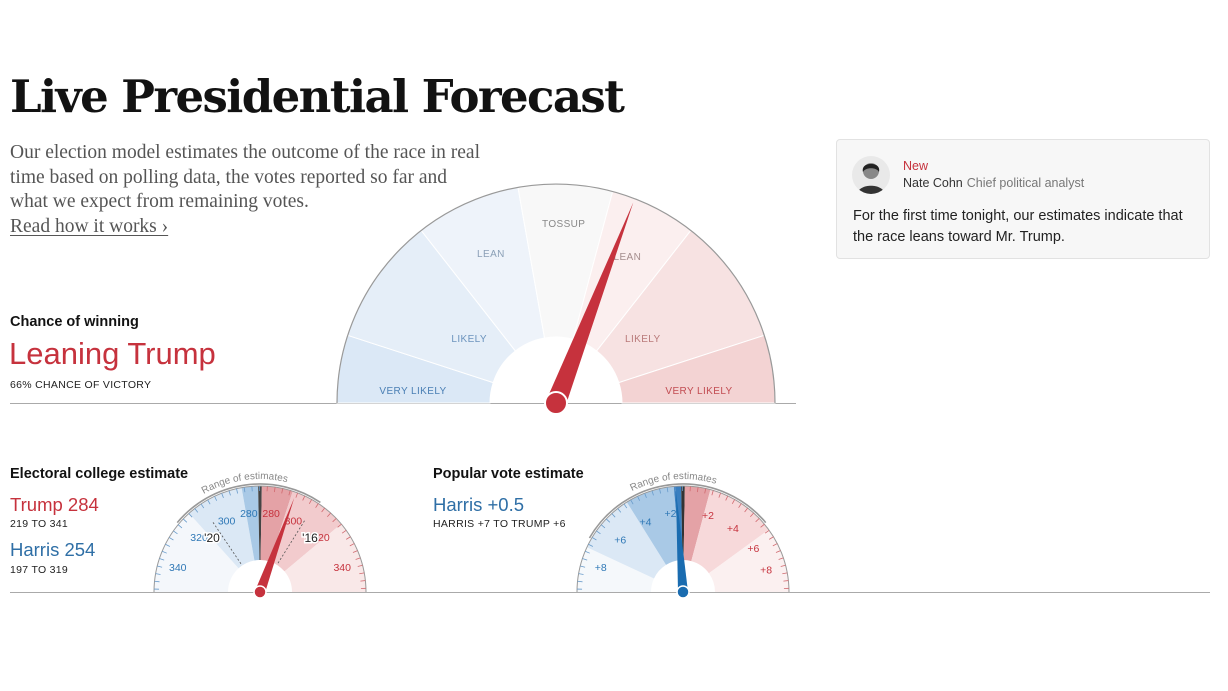 Image resolution: width=1228 pixels, height=691 pixels. I want to click on gauge-outline, so click(556, 293).